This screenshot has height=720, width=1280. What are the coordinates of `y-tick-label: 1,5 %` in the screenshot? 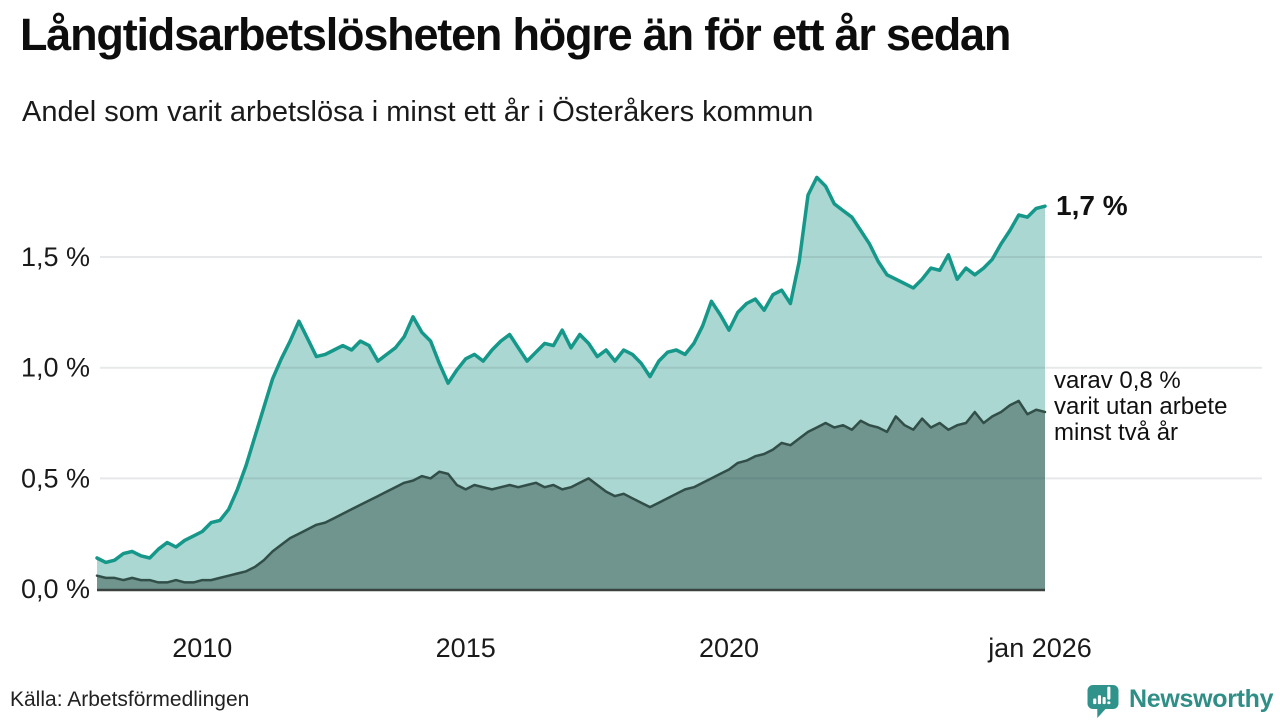 It's located at (55, 257).